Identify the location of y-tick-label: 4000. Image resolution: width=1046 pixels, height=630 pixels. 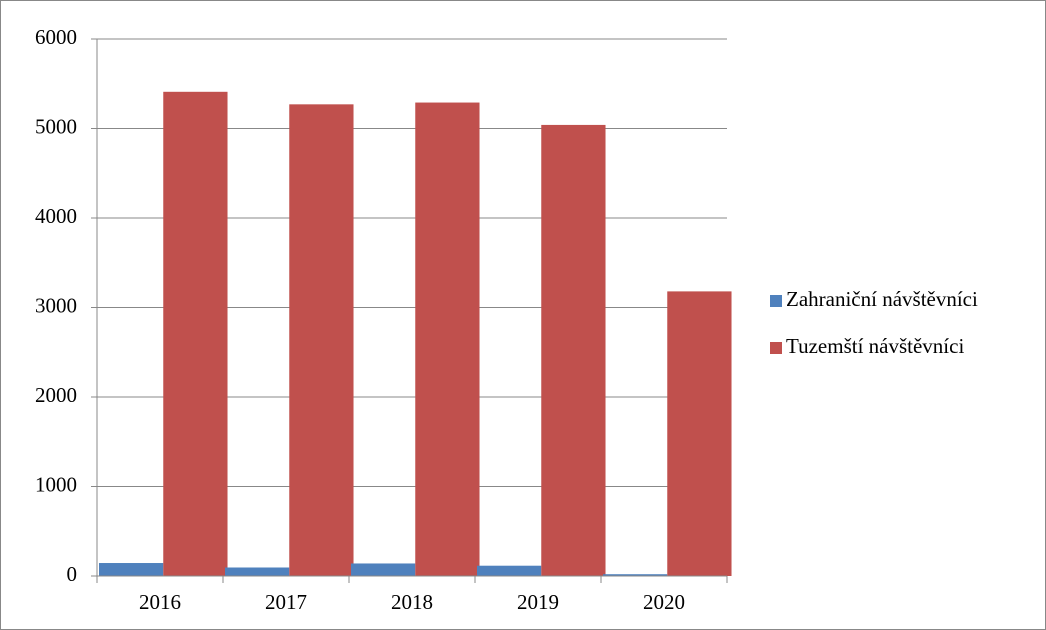
(56, 216).